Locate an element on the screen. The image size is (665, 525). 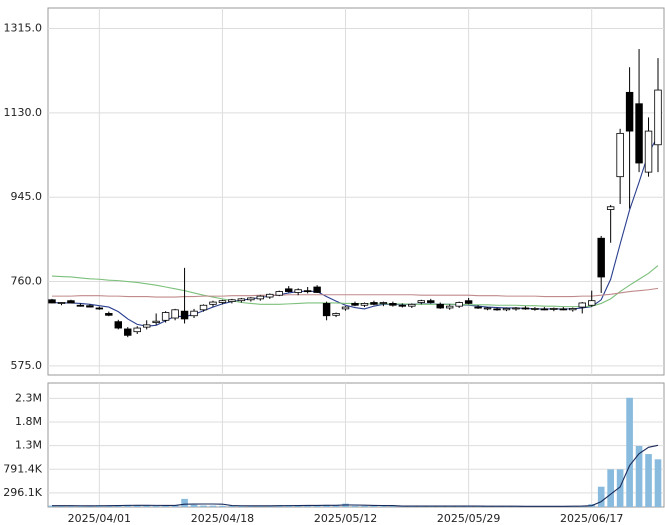
x-tick-label: 2025/05/29 is located at coordinates (468, 518).